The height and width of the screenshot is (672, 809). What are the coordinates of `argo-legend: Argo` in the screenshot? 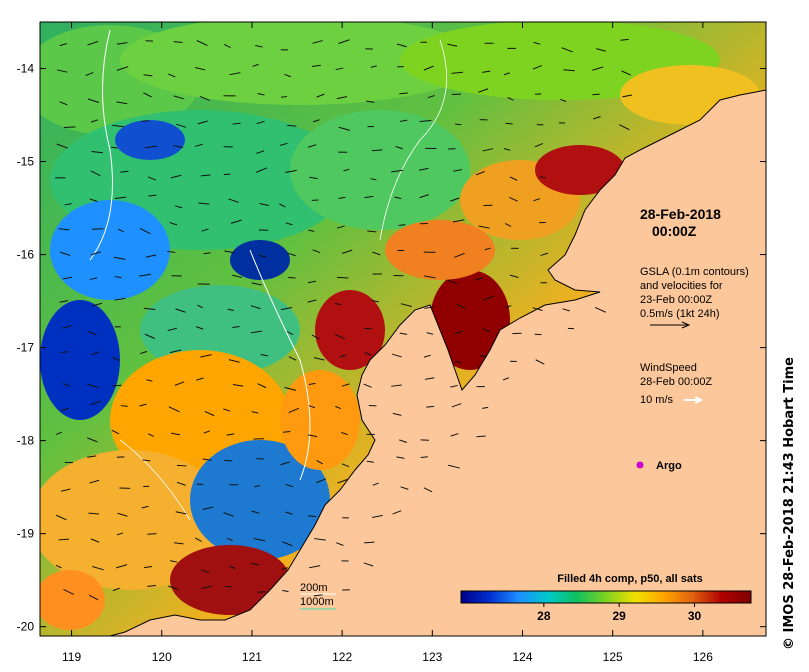 It's located at (659, 466).